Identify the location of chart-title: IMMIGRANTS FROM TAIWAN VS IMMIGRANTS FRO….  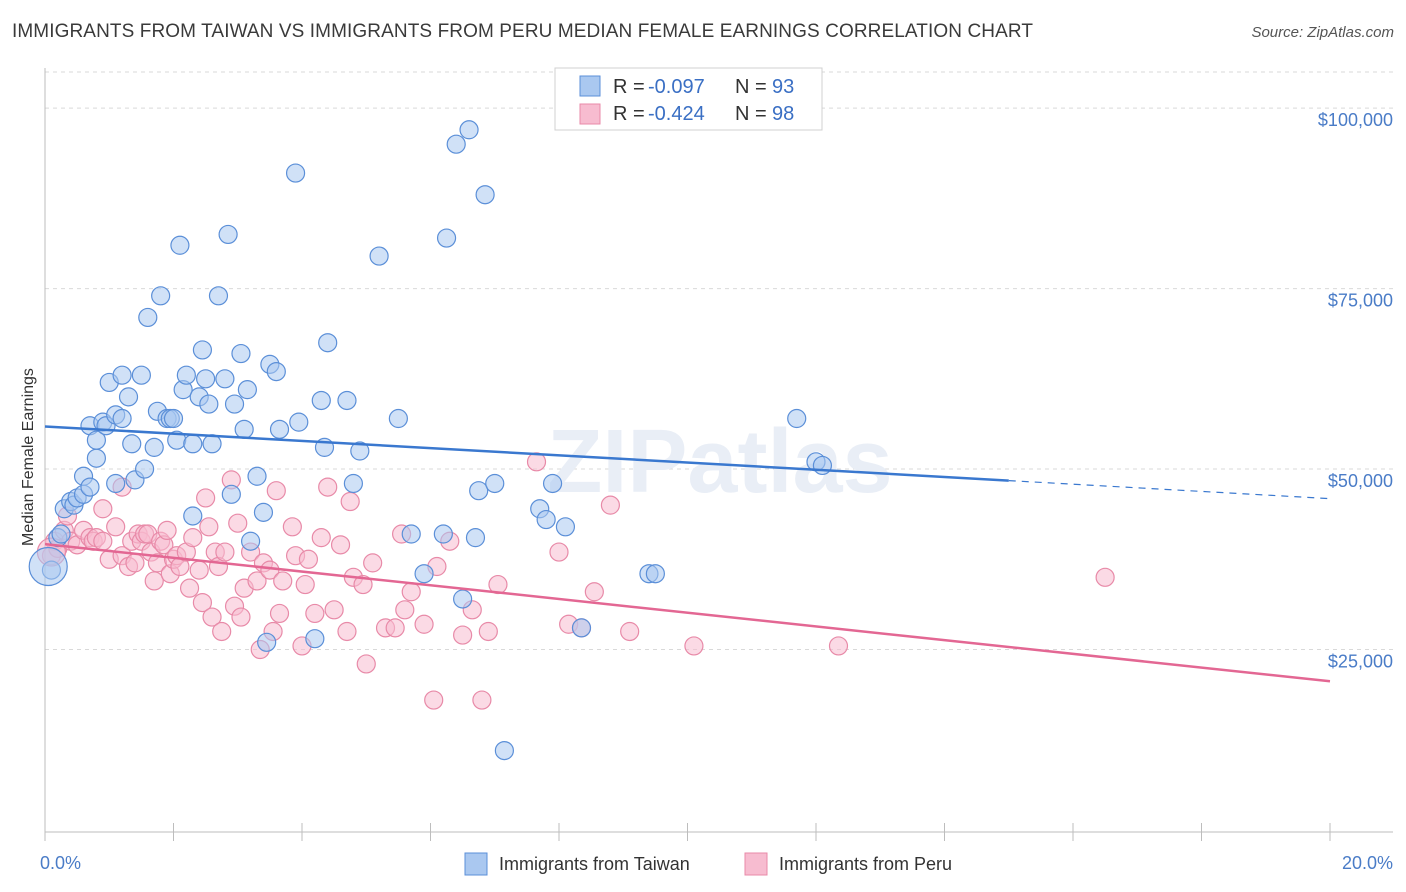
(523, 31).